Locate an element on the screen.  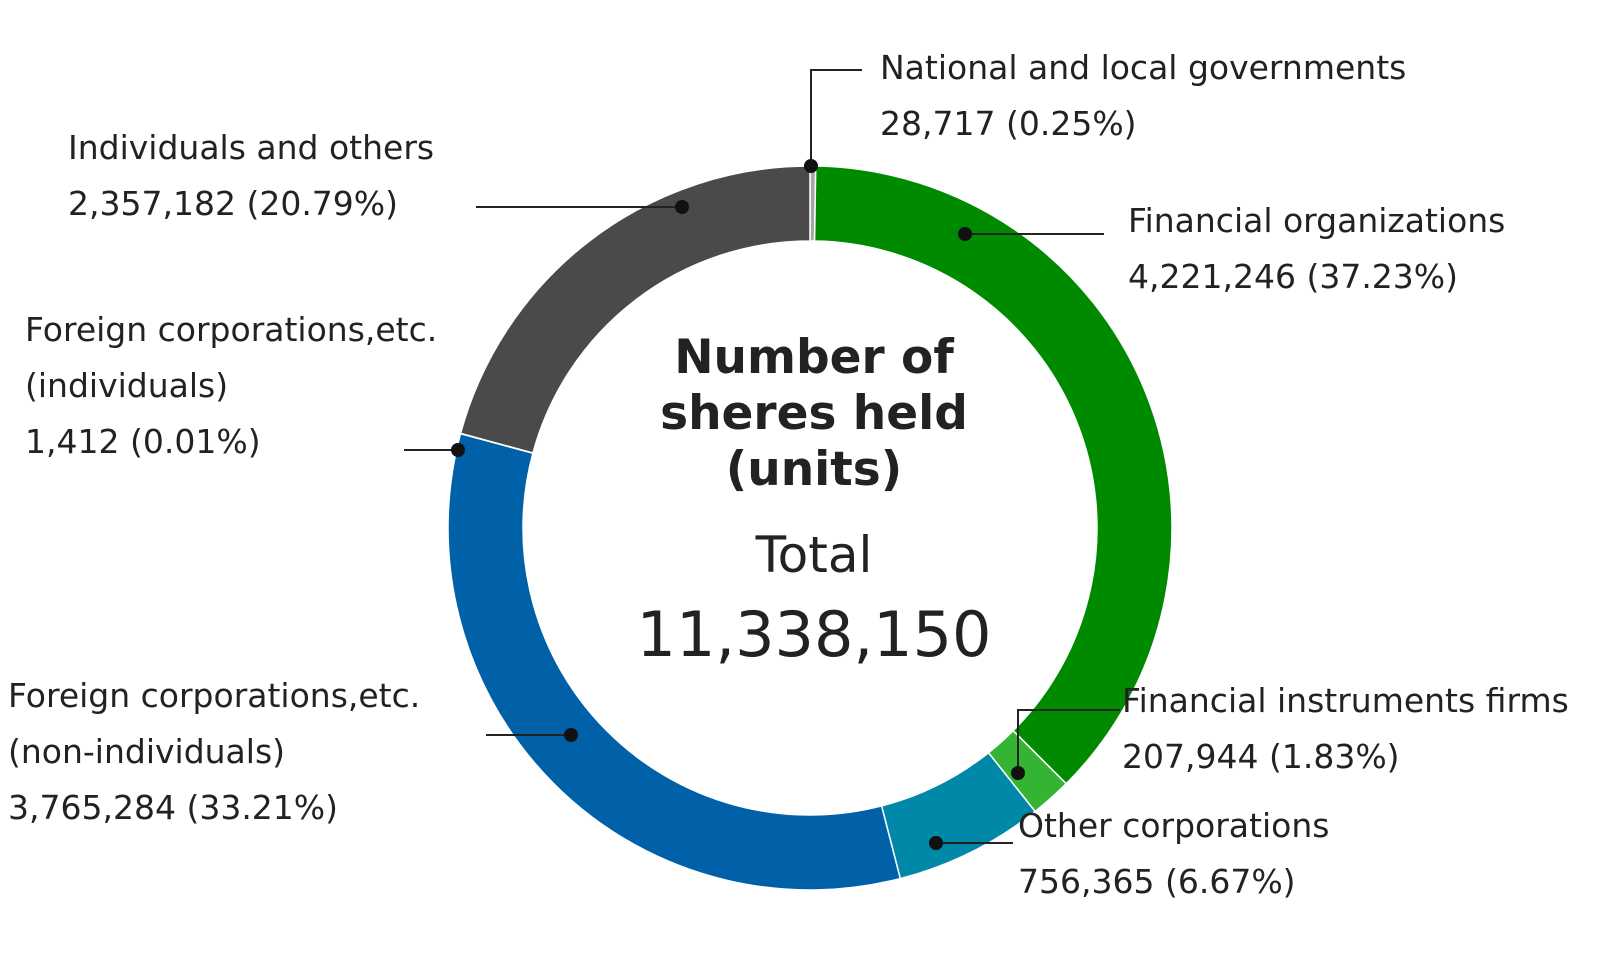
center-title-line: sheres held is located at coordinates (814, 413).